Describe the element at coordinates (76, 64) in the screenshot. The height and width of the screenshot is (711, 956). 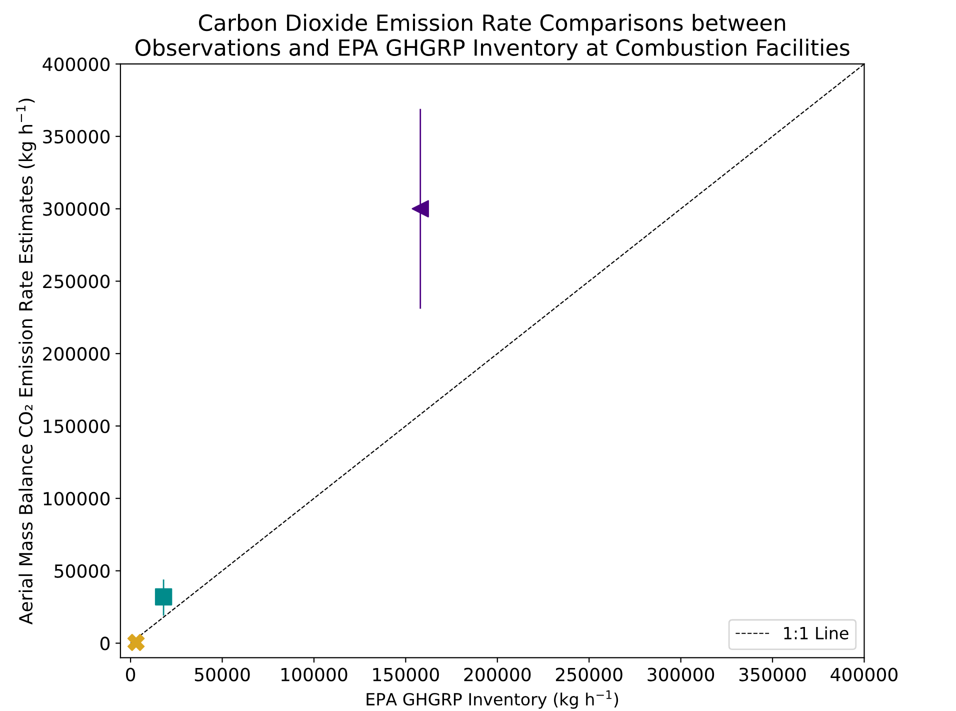
I see `y-tick-label: 400000` at that location.